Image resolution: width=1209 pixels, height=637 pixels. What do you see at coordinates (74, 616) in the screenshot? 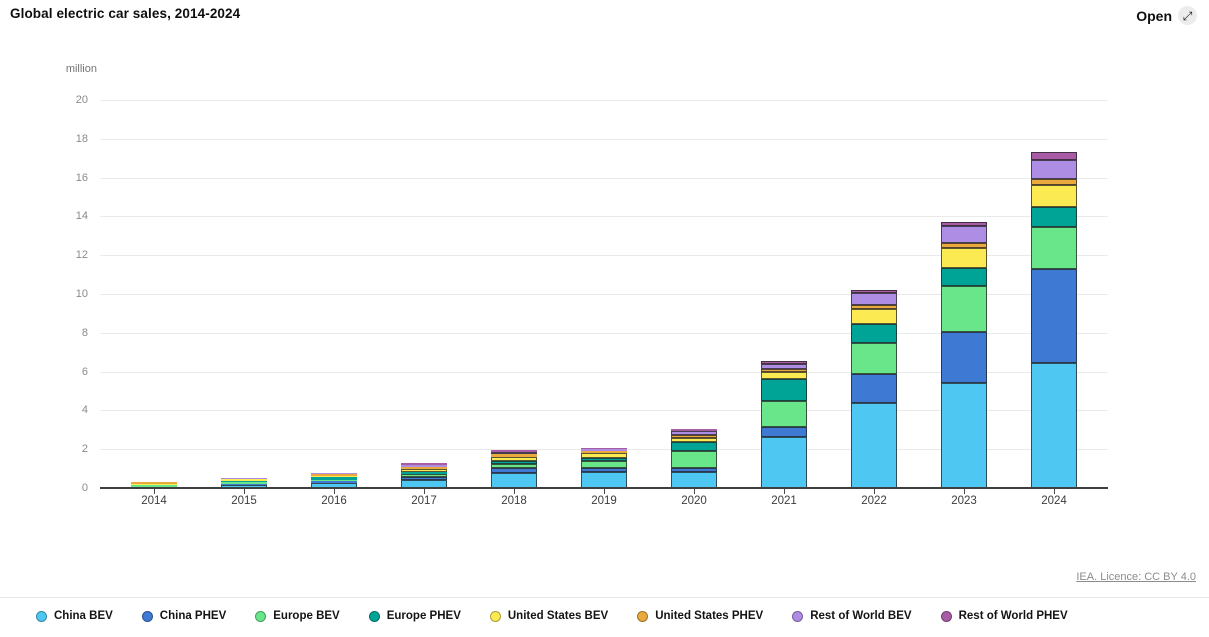
I see `legend-item: China BEV` at bounding box center [74, 616].